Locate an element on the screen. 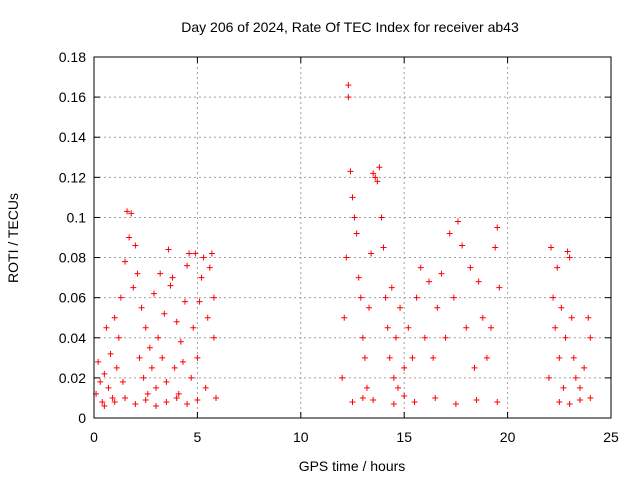 This screenshot has width=640, height=480. x-tick-labels: 0 5 10 15 20 25 is located at coordinates (354, 437).